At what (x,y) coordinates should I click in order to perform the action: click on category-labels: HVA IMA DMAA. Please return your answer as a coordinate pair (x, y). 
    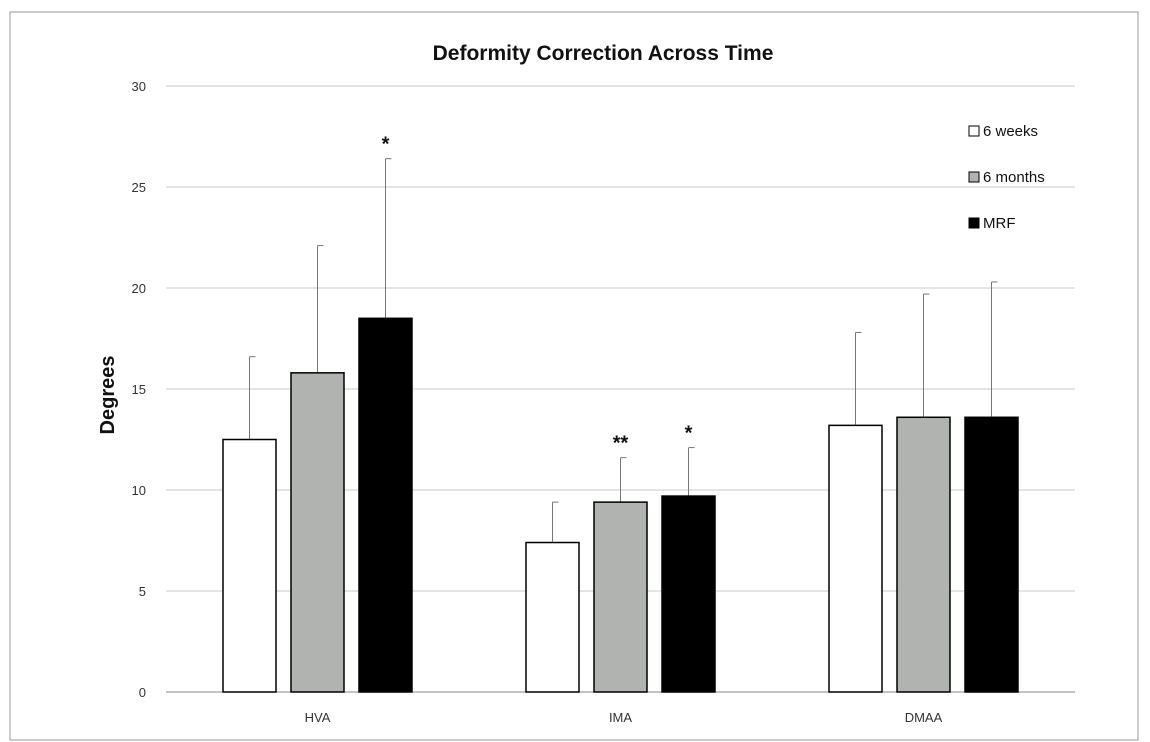
    Looking at the image, I should click on (624, 717).